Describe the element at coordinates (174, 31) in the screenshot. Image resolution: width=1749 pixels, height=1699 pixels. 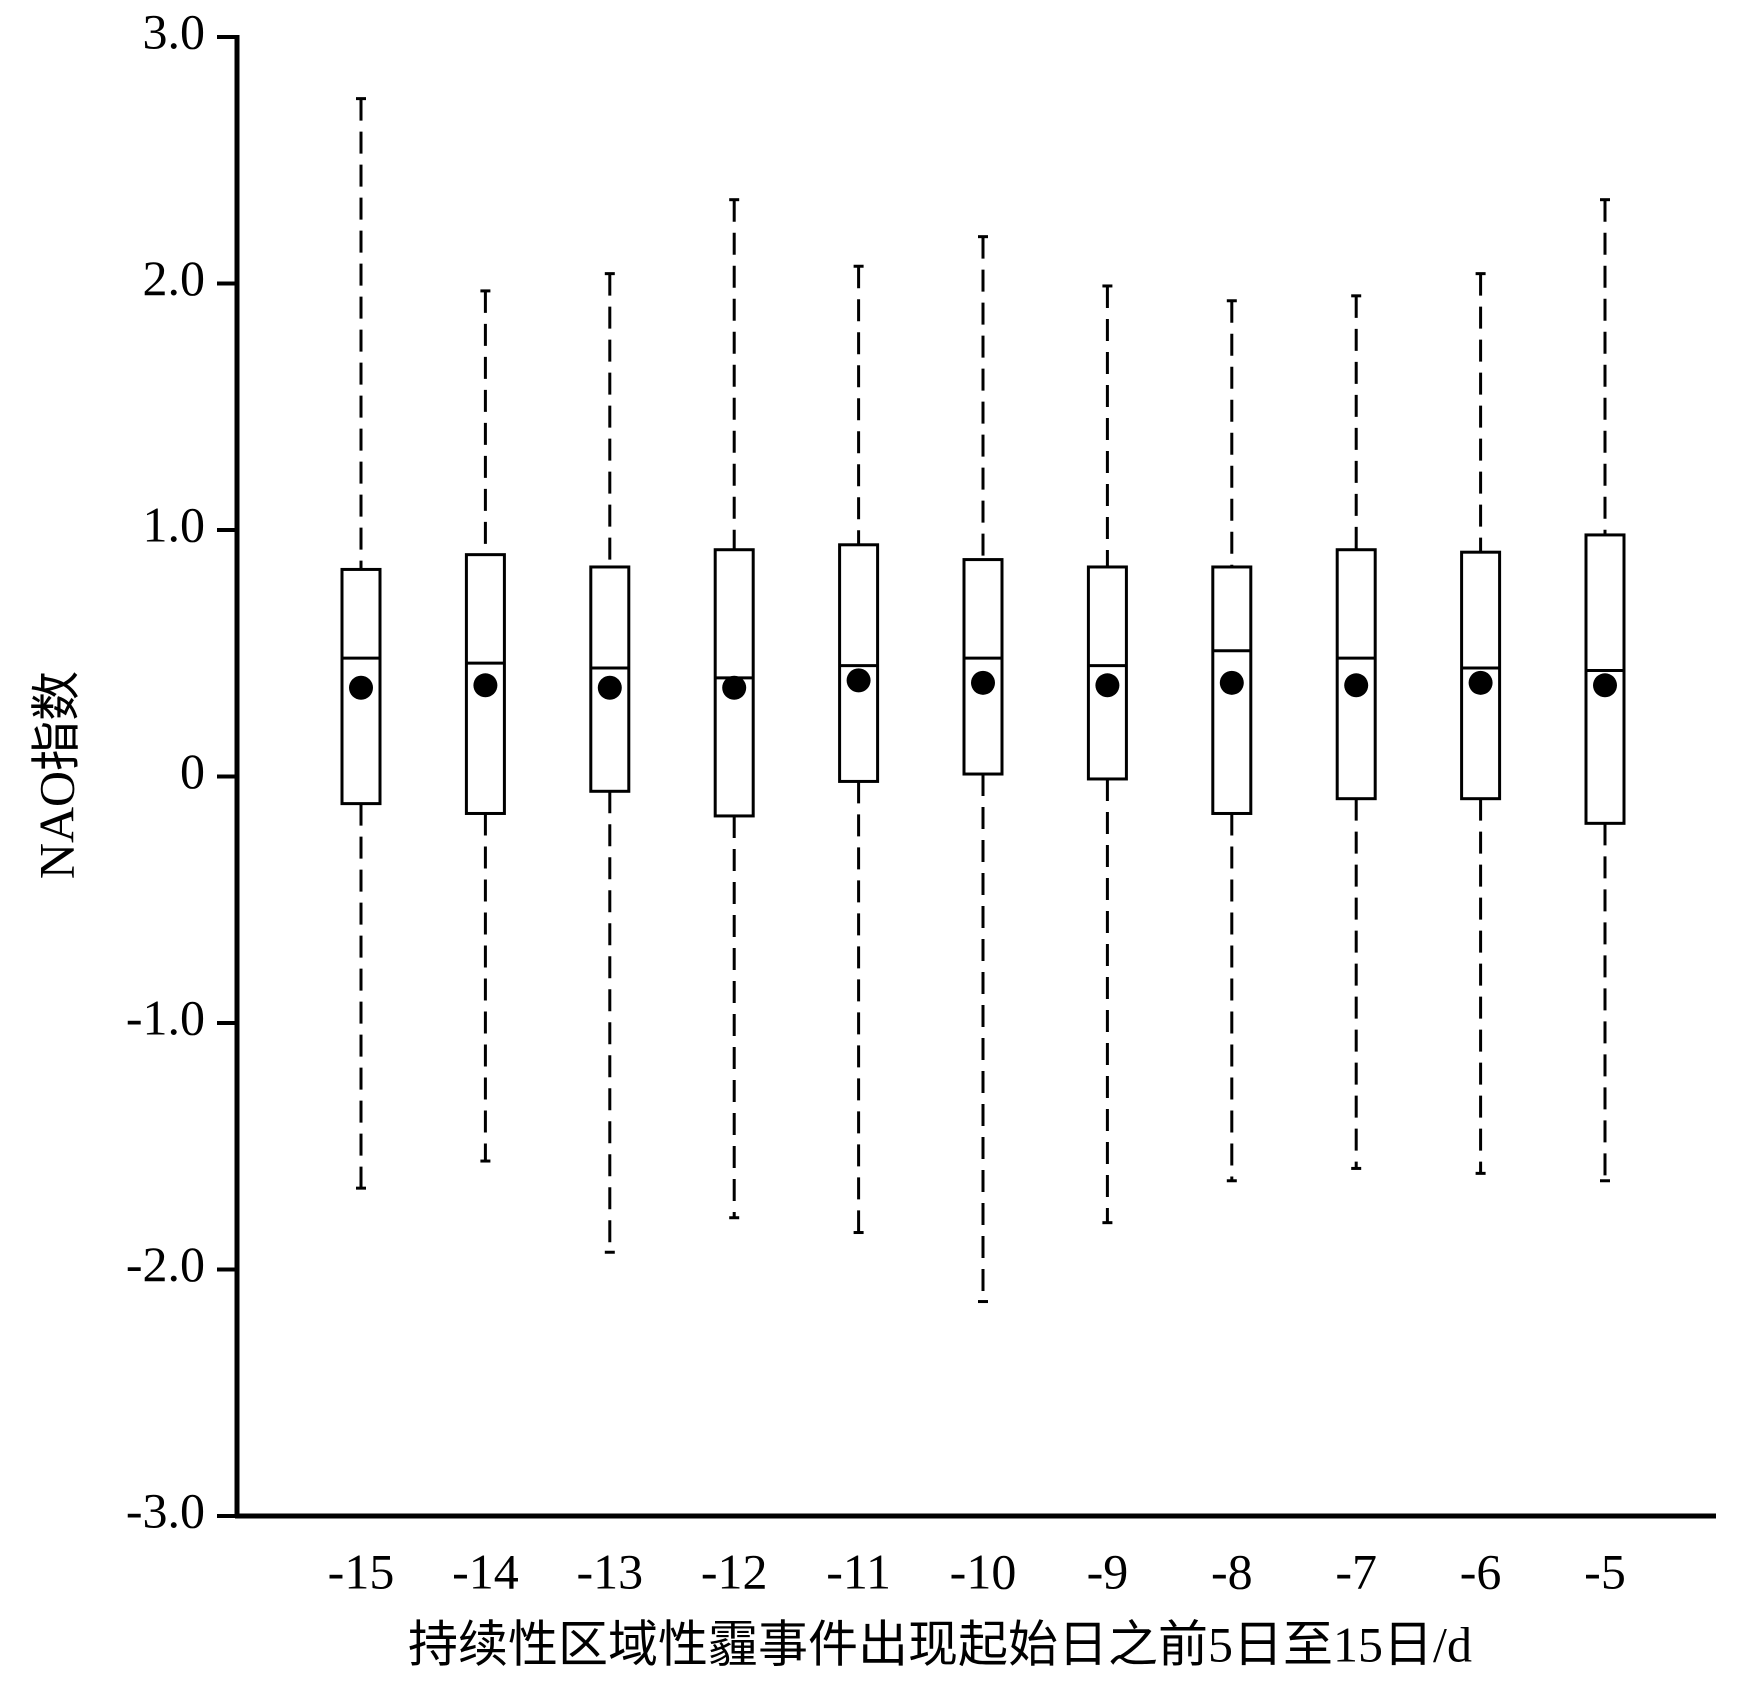
I see `y-tick-label: 3.0` at that location.